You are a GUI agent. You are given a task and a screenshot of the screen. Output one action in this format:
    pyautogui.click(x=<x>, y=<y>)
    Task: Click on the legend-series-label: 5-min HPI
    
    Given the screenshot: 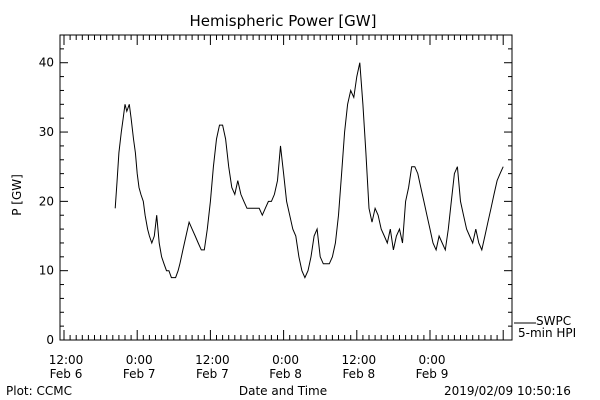 What is the action you would take?
    pyautogui.click(x=547, y=333)
    